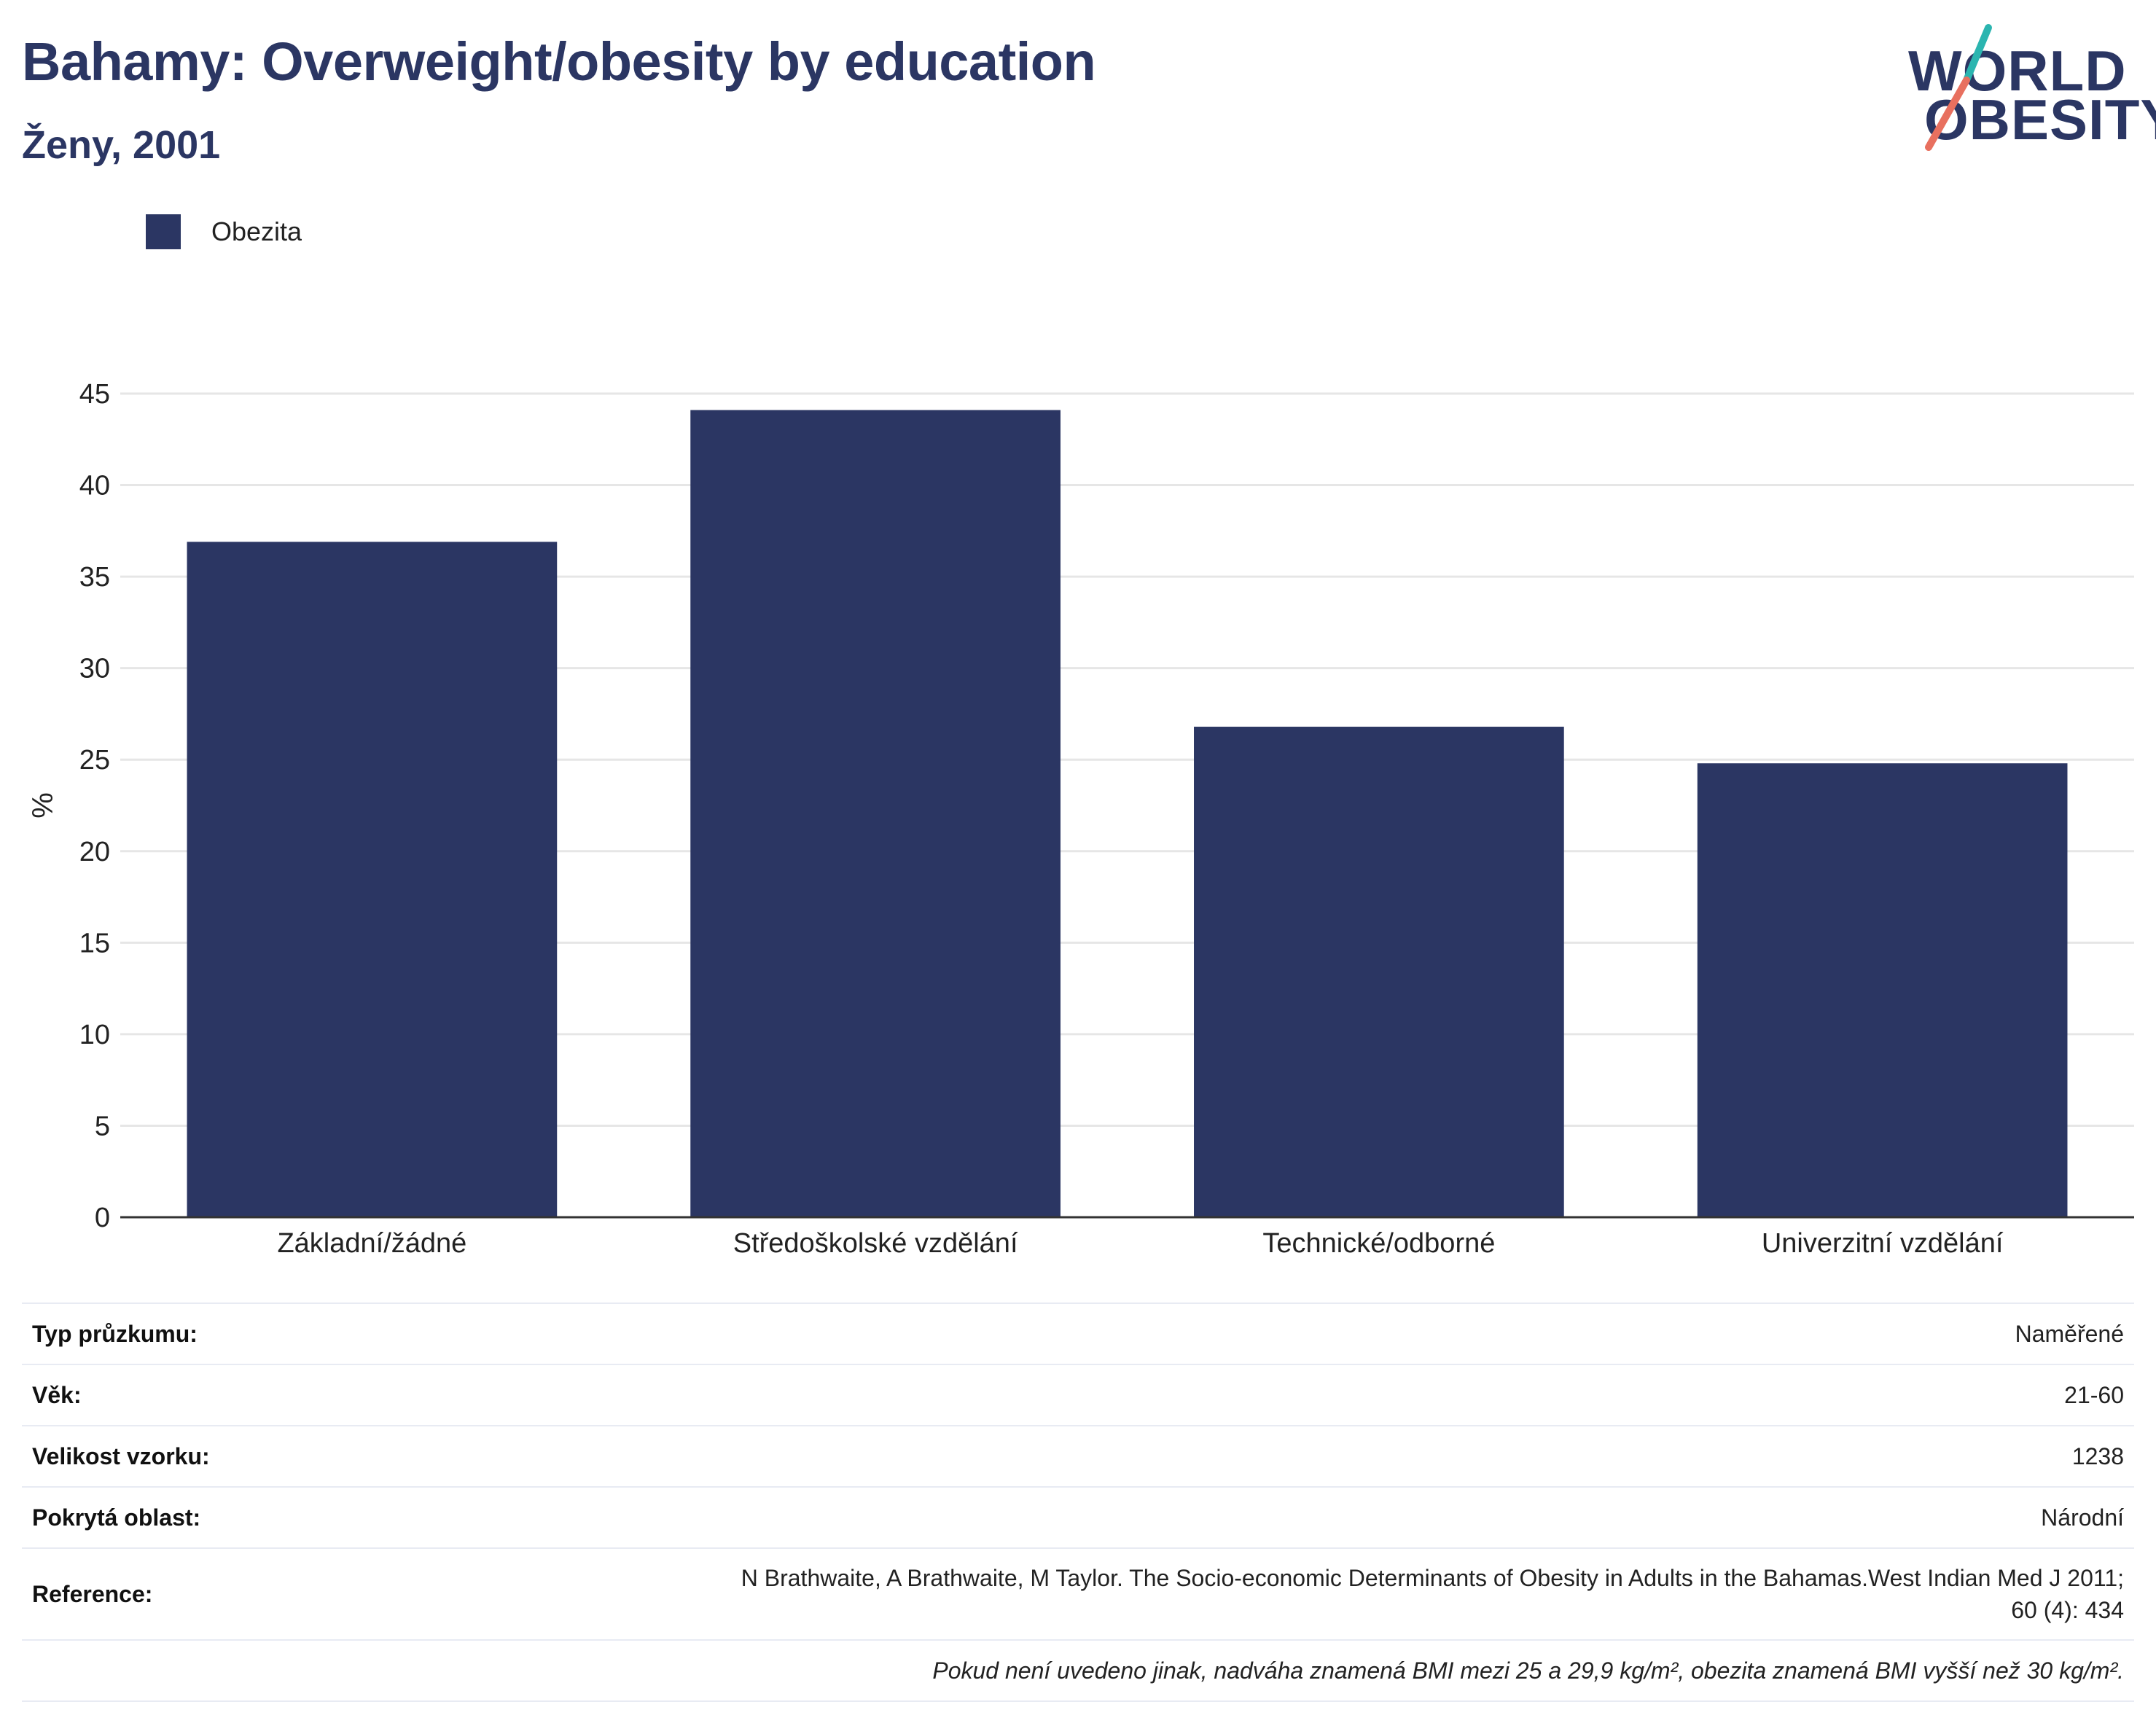 The image size is (2156, 1734). Describe the element at coordinates (372, 1243) in the screenshot. I see `x-tick-label: Základní/žádné` at that location.